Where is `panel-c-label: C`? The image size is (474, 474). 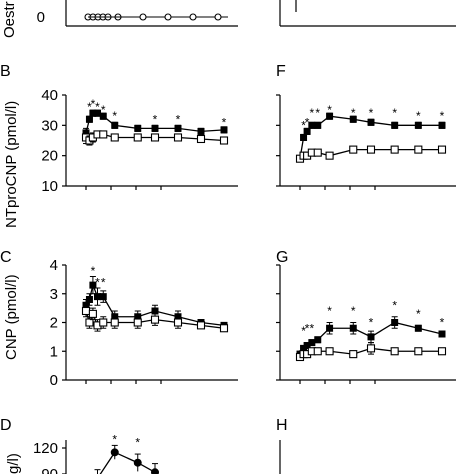 panel-c-label: C is located at coordinates (6, 257).